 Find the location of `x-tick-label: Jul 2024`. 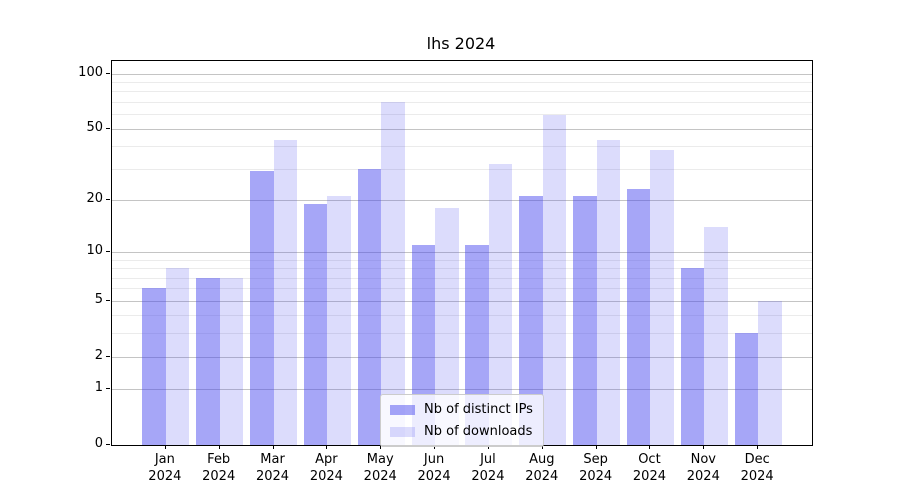

x-tick-label: Jul 2024 is located at coordinates (488, 468).